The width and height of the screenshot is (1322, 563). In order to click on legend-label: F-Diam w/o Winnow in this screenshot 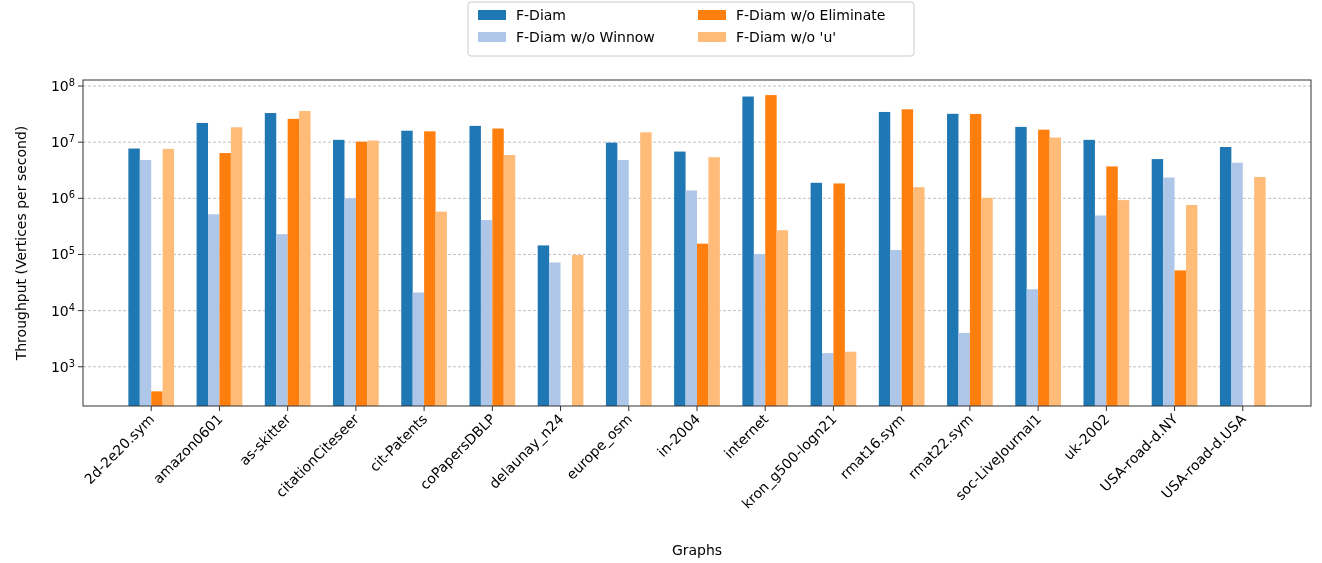, I will do `click(585, 37)`.